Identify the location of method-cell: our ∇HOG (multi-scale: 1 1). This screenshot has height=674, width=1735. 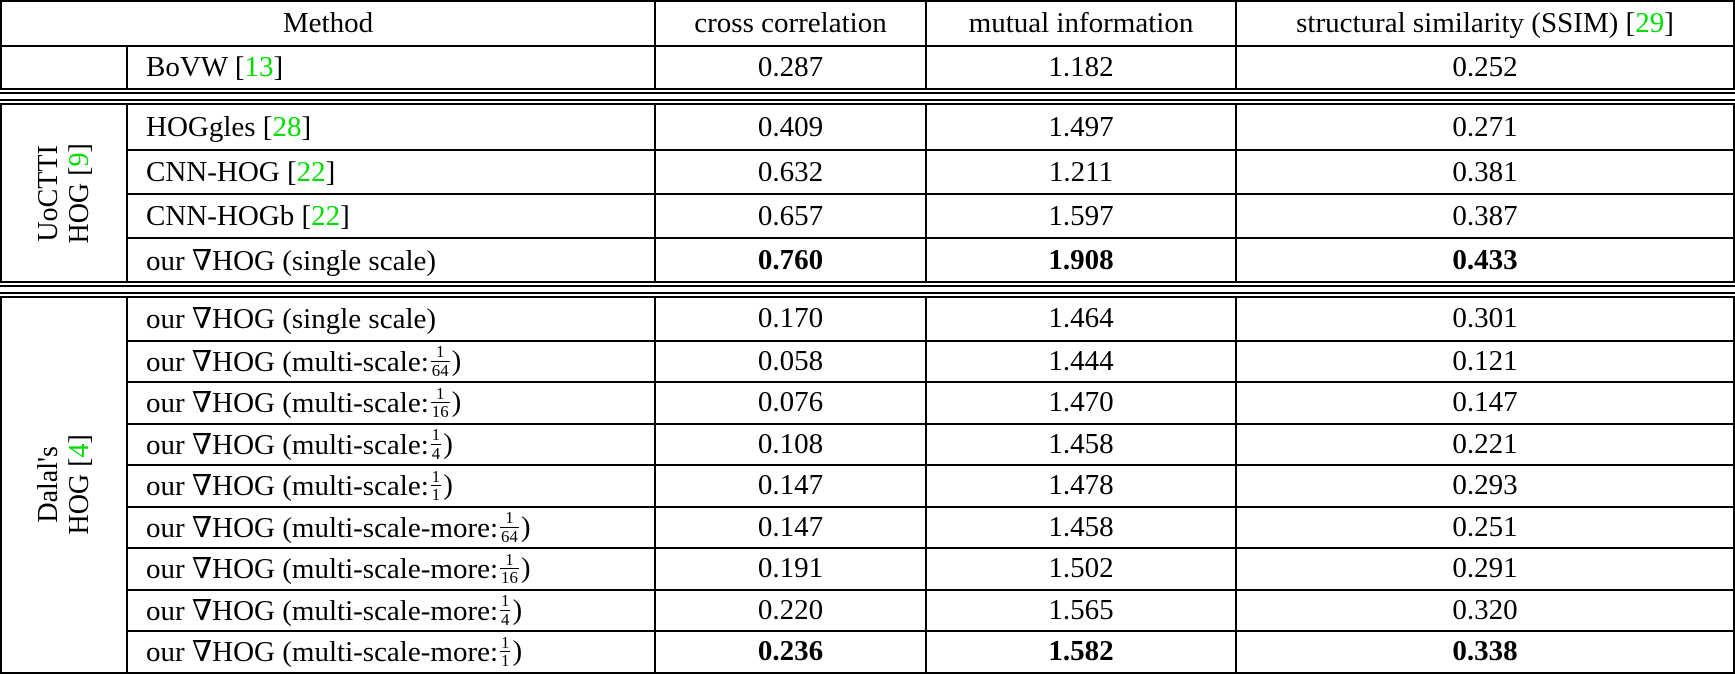
(390, 485).